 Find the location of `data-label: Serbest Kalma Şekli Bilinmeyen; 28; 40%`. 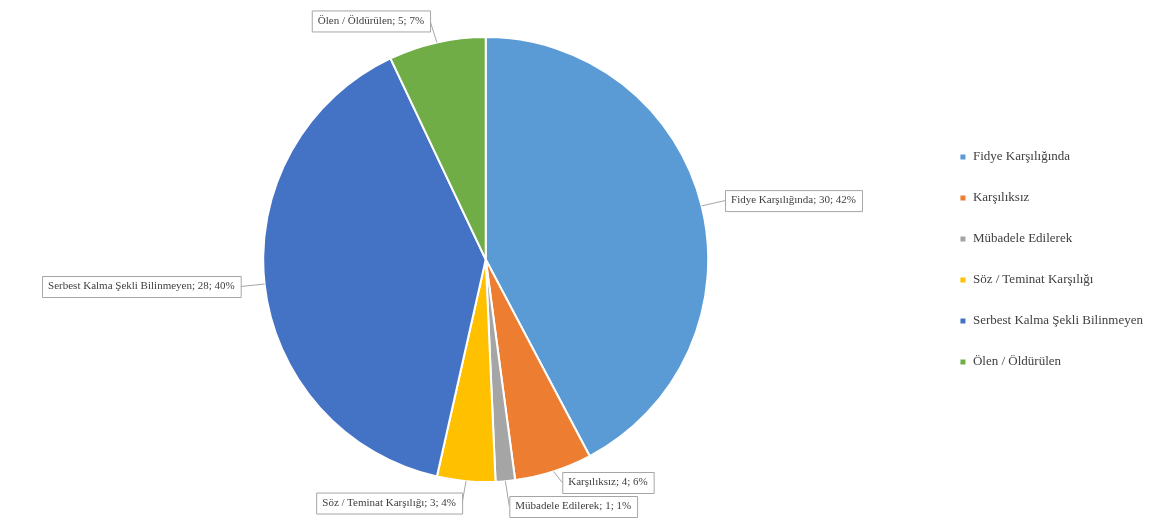

data-label: Serbest Kalma Şekli Bilinmeyen; 28; 40% is located at coordinates (141, 285).